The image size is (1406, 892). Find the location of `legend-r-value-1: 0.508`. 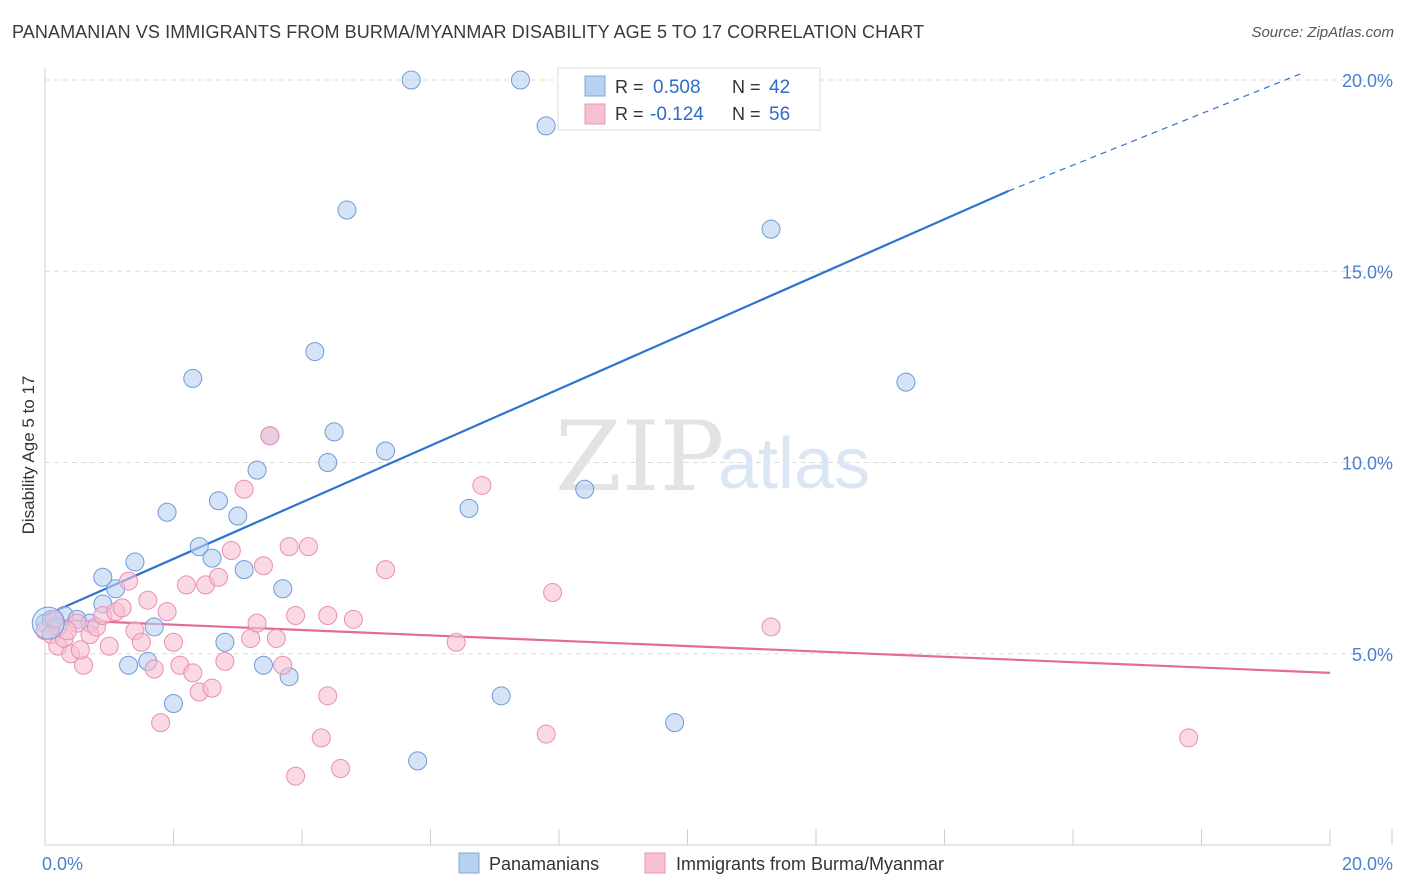

legend-r-value-1: 0.508 is located at coordinates (677, 87).